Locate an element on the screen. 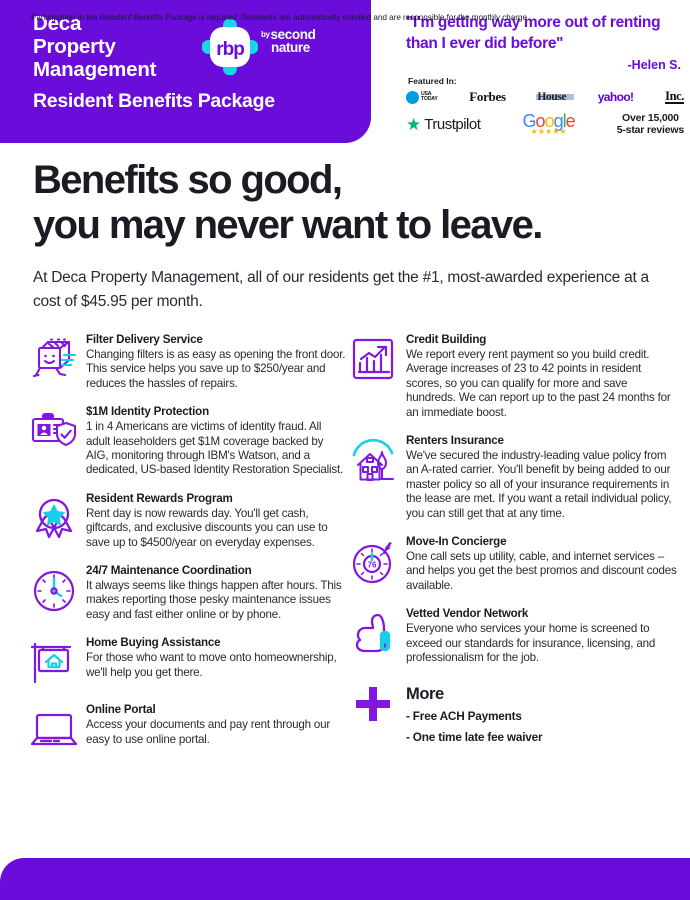  svg-text: 76 is located at coordinates (372, 565).